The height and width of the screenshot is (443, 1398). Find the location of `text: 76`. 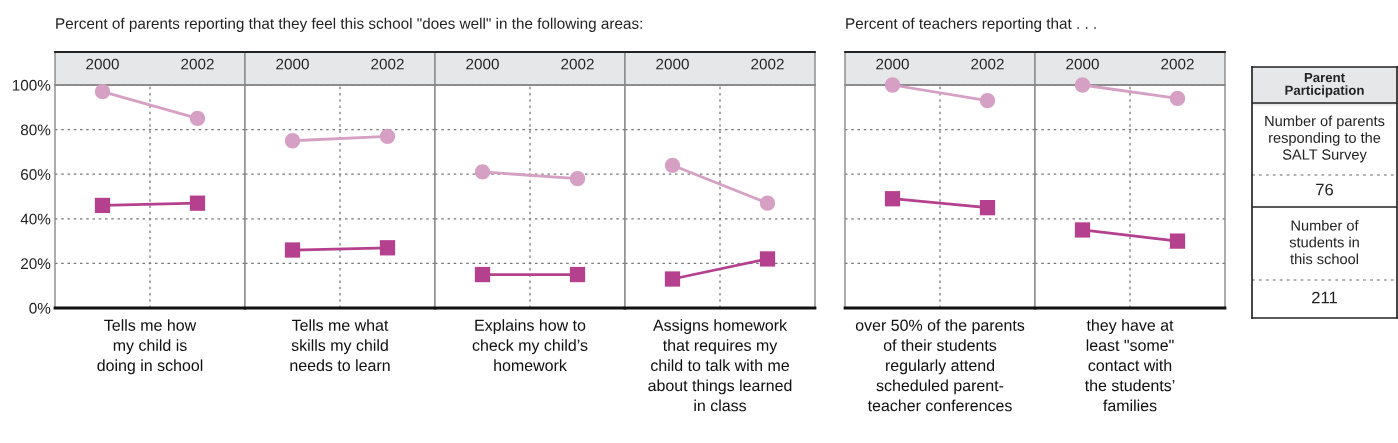

text: 76 is located at coordinates (1325, 189).